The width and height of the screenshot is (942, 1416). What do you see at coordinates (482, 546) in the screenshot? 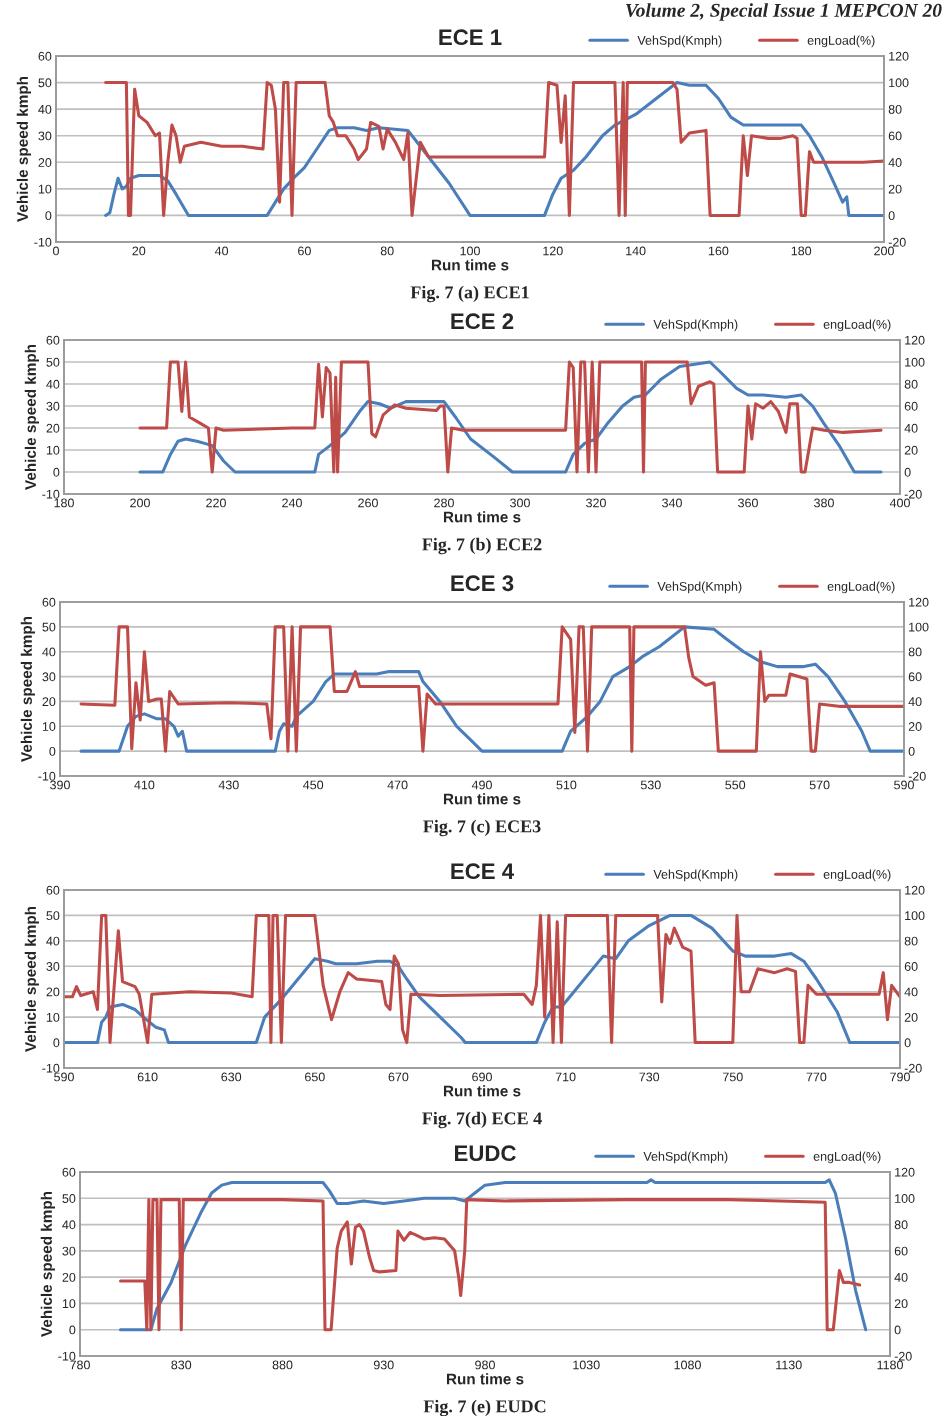
I see `caption: Fig. 7 (b) ECE2` at bounding box center [482, 546].